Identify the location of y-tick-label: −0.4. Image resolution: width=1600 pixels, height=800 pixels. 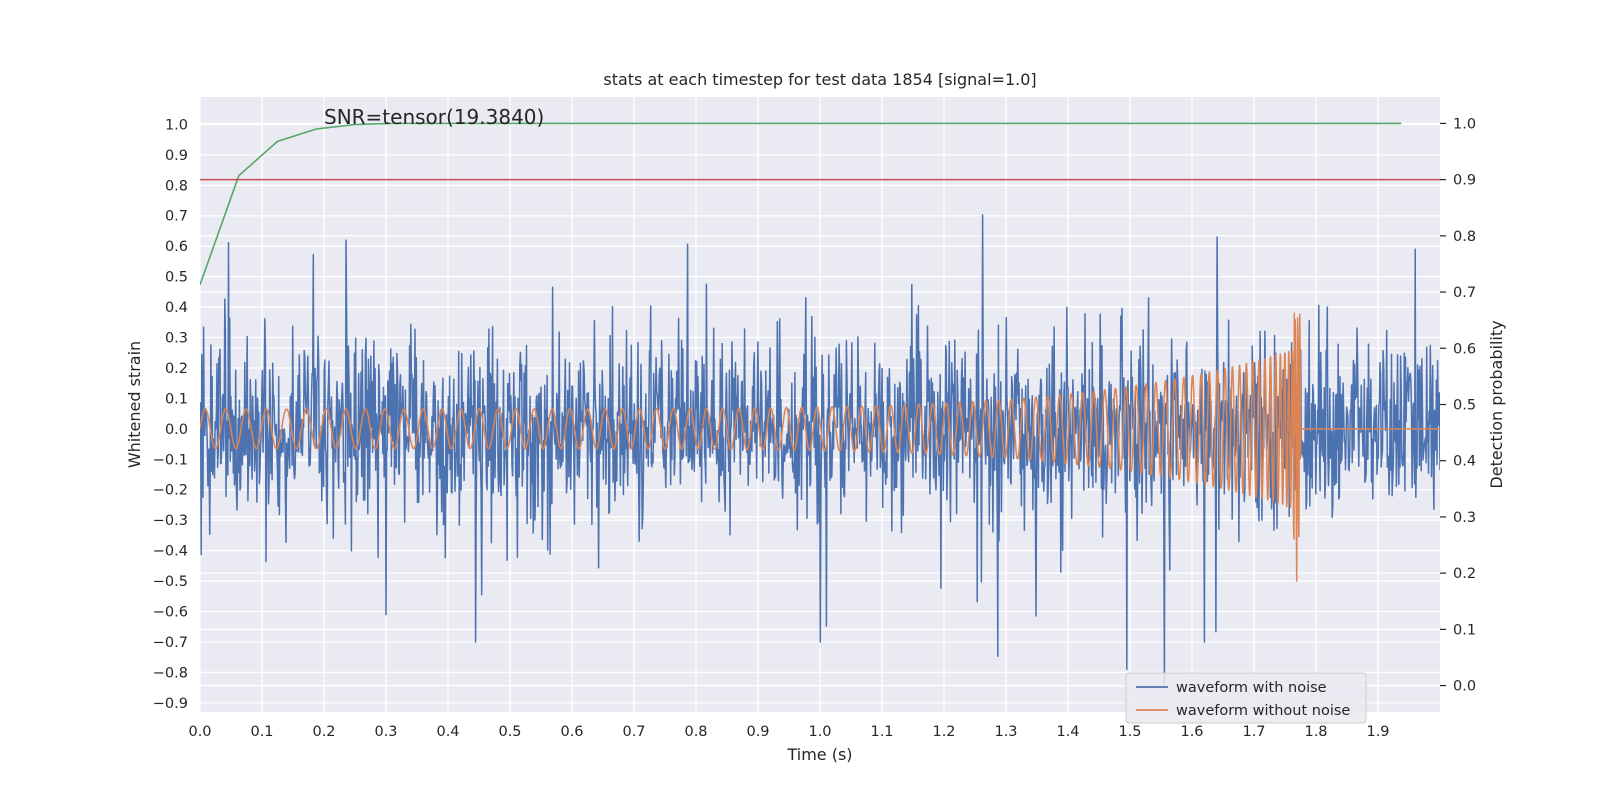
(170, 552).